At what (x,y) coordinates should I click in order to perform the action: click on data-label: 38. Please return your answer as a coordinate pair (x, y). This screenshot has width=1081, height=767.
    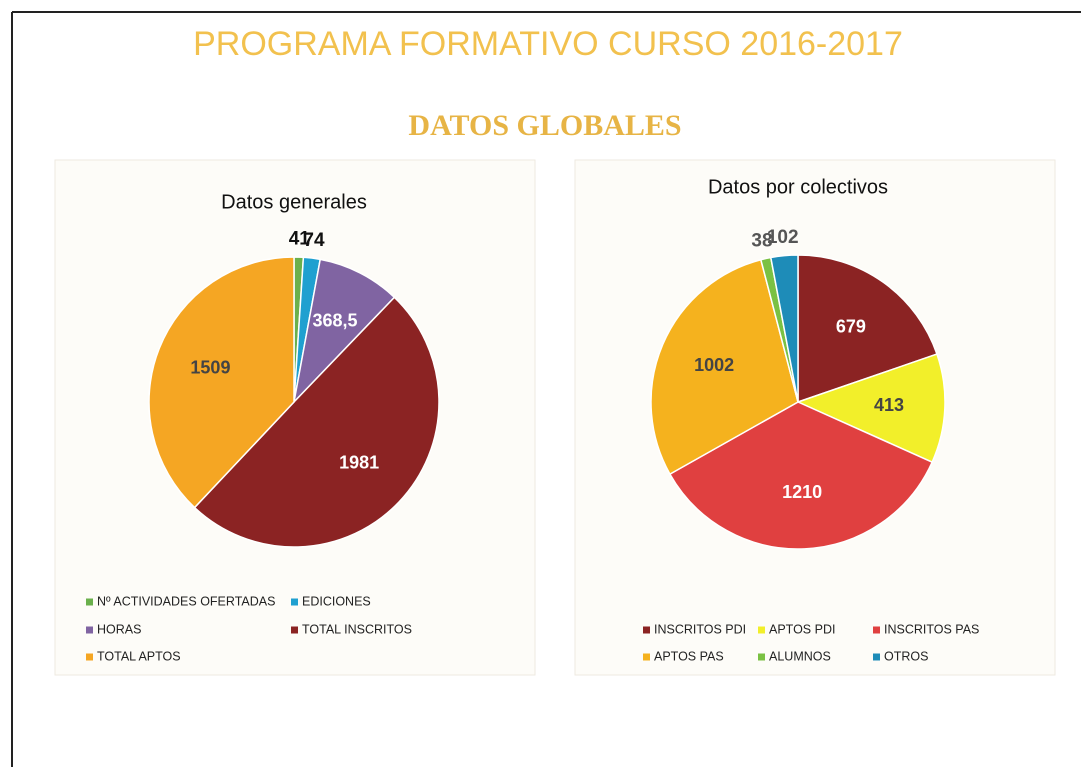
    Looking at the image, I should click on (761, 240).